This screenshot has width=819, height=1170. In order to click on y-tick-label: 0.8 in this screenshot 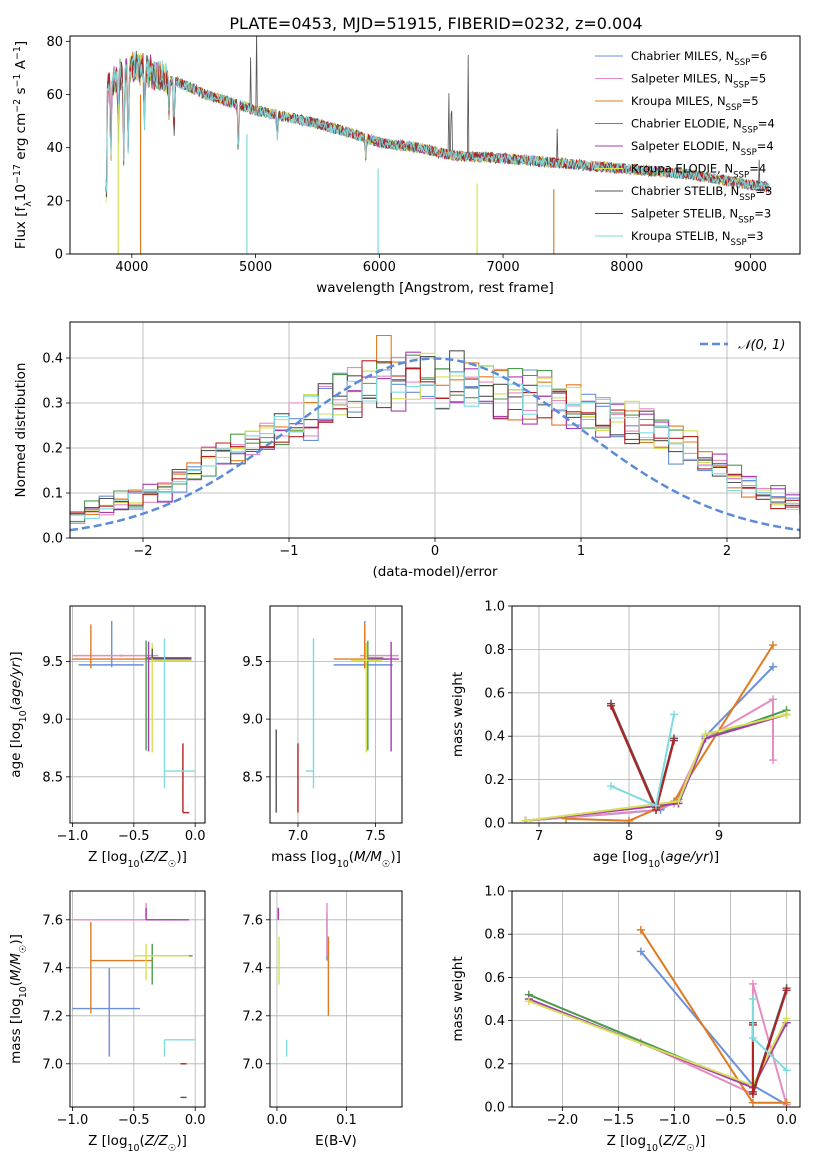, I will do `click(494, 935)`.